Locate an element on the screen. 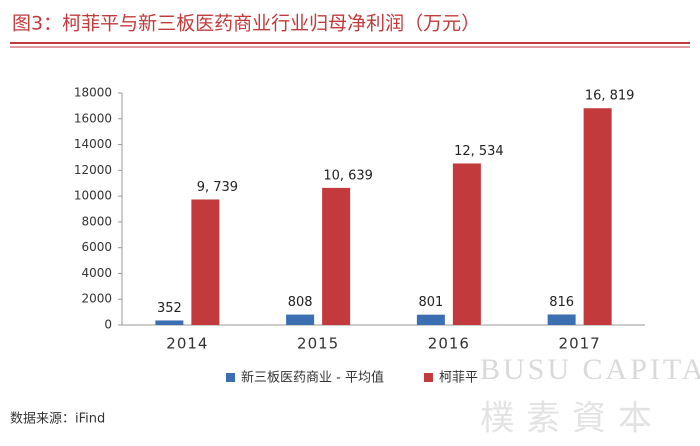  y-tick-label: 0 is located at coordinates (108, 325).